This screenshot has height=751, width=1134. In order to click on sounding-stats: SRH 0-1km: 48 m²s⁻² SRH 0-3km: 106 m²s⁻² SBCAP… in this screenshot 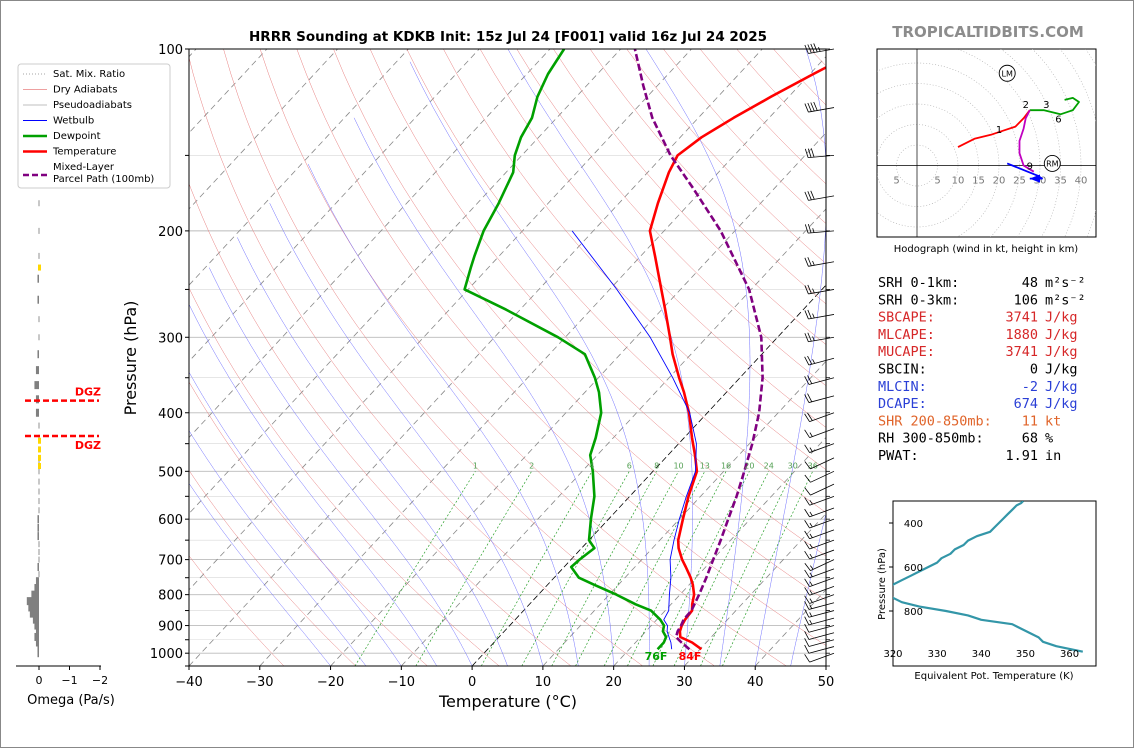, I will do `click(982, 369)`.